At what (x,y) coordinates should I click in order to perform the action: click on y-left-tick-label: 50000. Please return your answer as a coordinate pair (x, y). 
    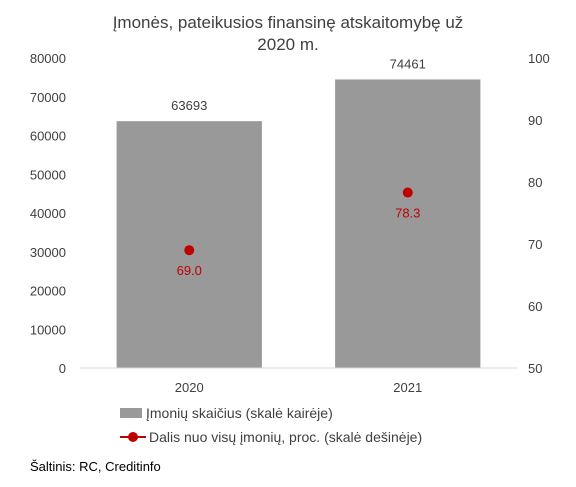
    Looking at the image, I should click on (48, 174).